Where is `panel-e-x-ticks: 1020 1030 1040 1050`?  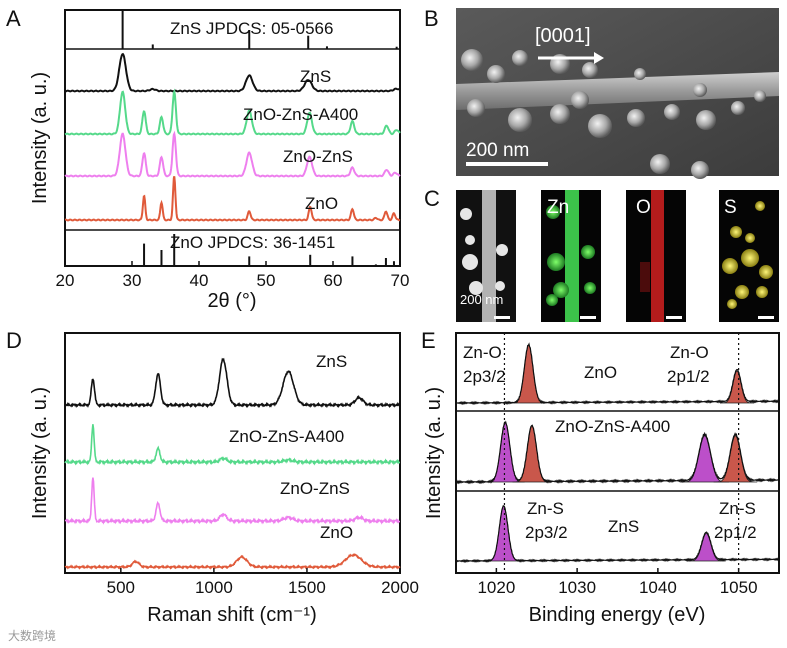 panel-e-x-ticks: 1020 1030 1040 1050 is located at coordinates (617, 582).